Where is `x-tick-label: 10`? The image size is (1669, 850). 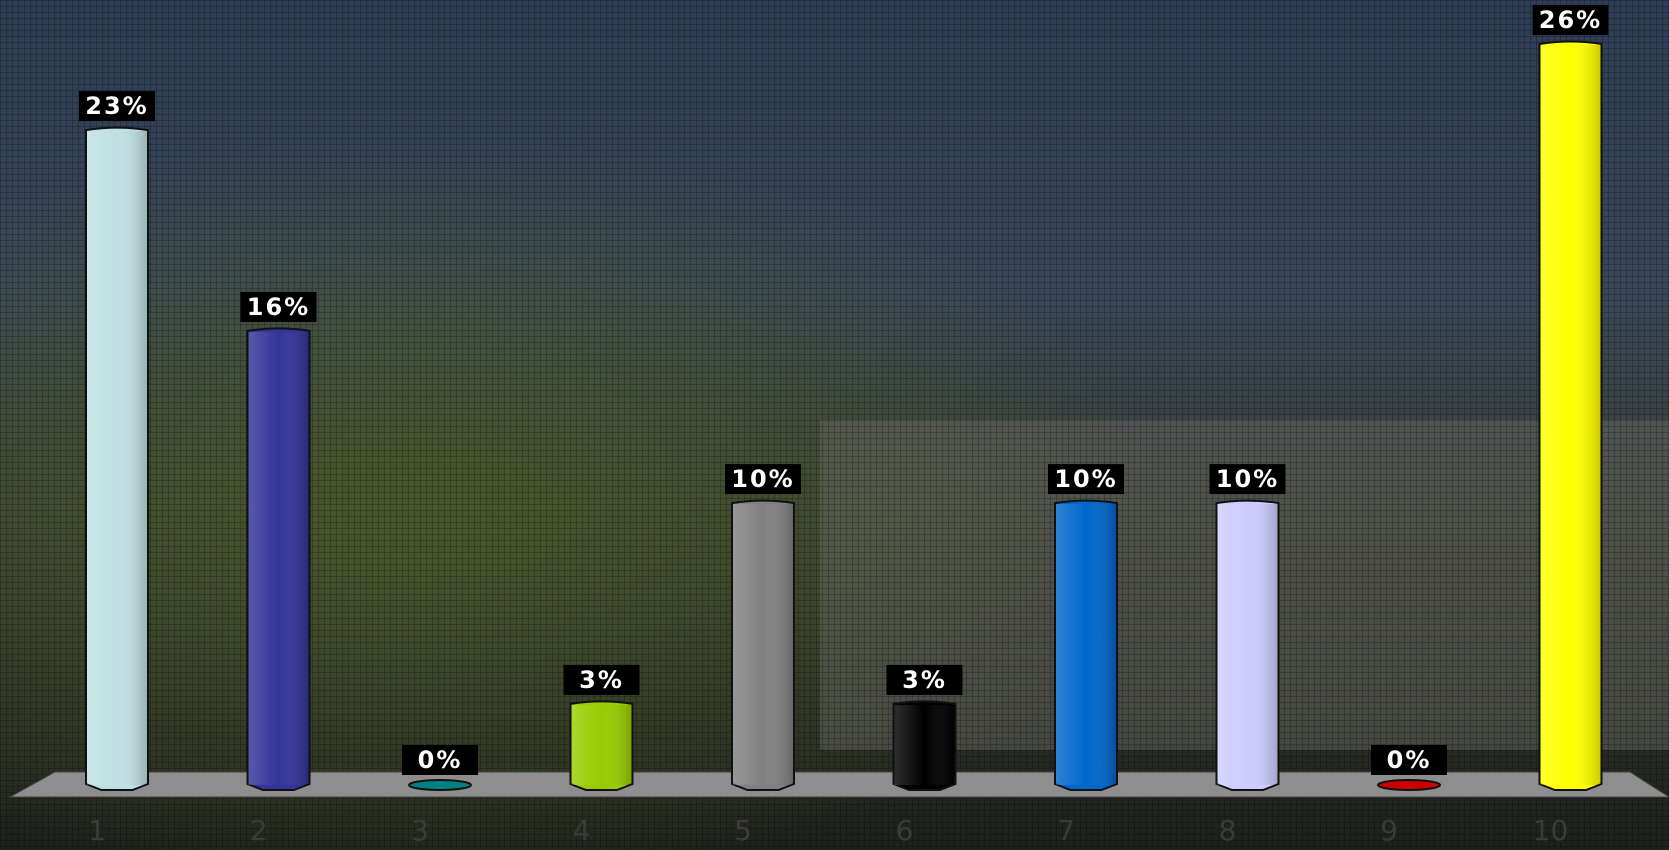
x-tick-label: 10 is located at coordinates (1551, 830).